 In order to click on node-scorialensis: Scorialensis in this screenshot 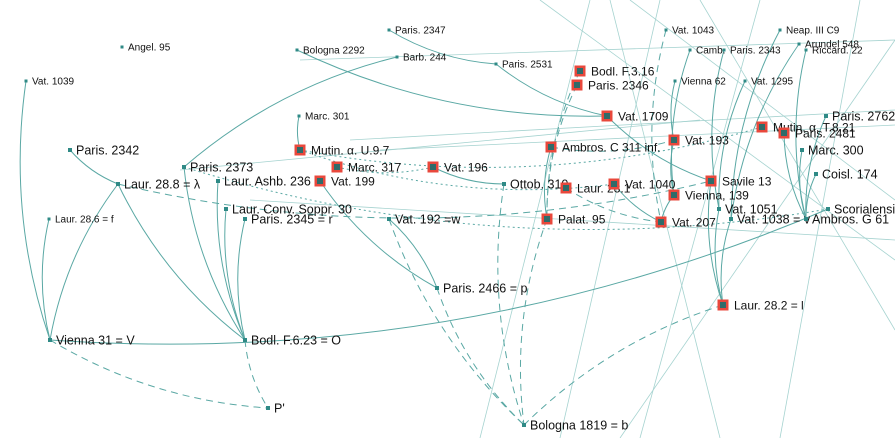, I will do `click(860, 210)`.